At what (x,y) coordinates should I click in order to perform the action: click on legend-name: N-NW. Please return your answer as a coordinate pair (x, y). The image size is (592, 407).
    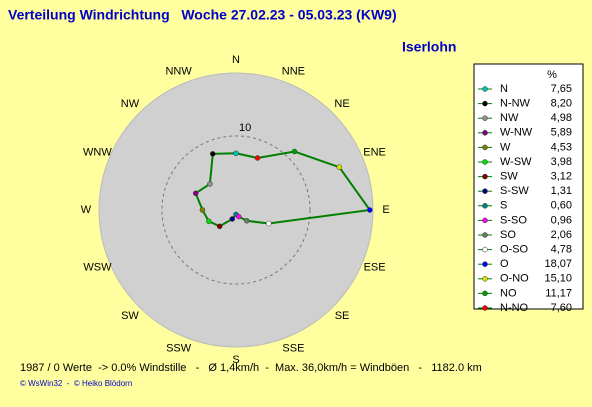
    Looking at the image, I should click on (515, 104).